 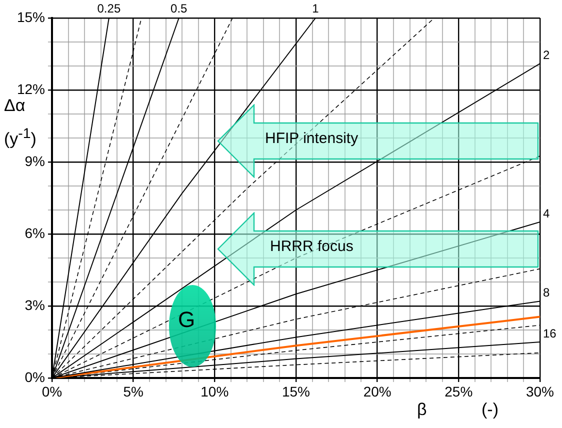 I want to click on series-label: 8, so click(x=546, y=293).